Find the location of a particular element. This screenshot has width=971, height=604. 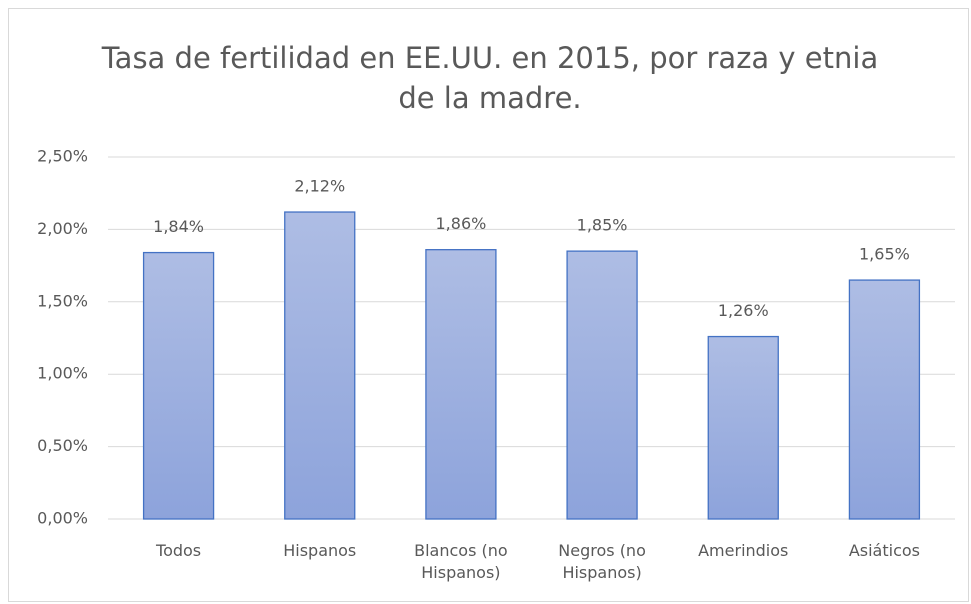

x-tick-label: Amerindios is located at coordinates (743, 550).